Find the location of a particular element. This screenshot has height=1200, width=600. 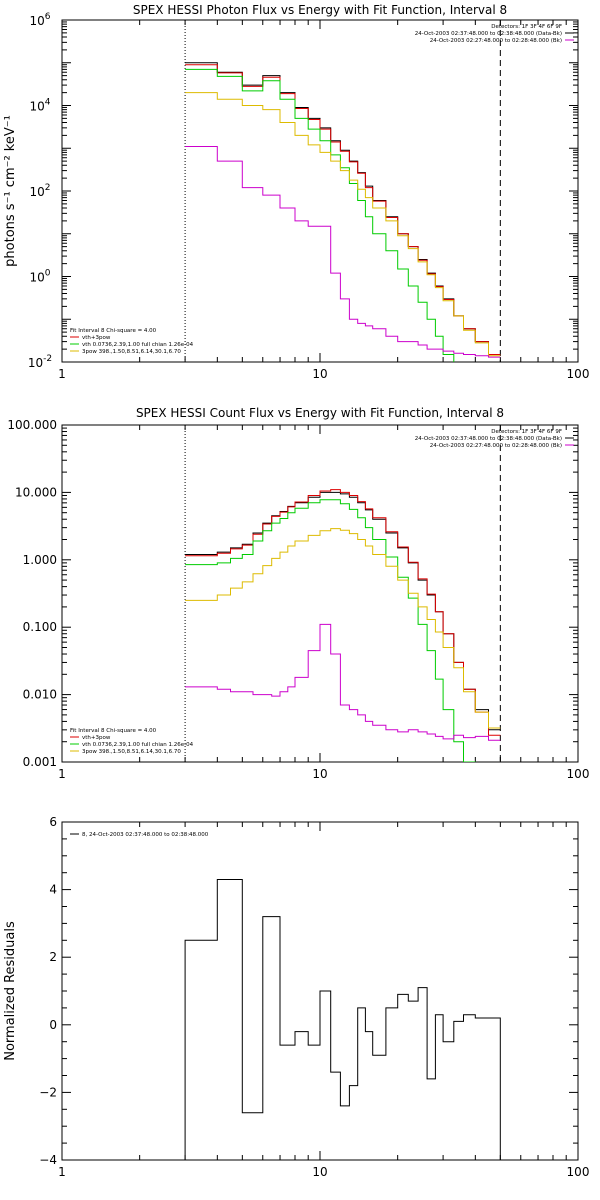

y-axis-label: photons s⁻¹ cm⁻² keV⁻¹ is located at coordinates (10, 191).